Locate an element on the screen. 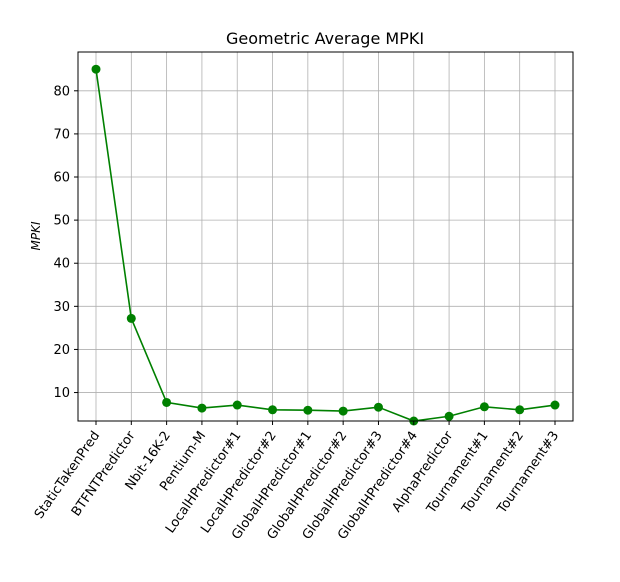 This screenshot has width=620, height=582. y-tick-label: 50 is located at coordinates (61, 221).